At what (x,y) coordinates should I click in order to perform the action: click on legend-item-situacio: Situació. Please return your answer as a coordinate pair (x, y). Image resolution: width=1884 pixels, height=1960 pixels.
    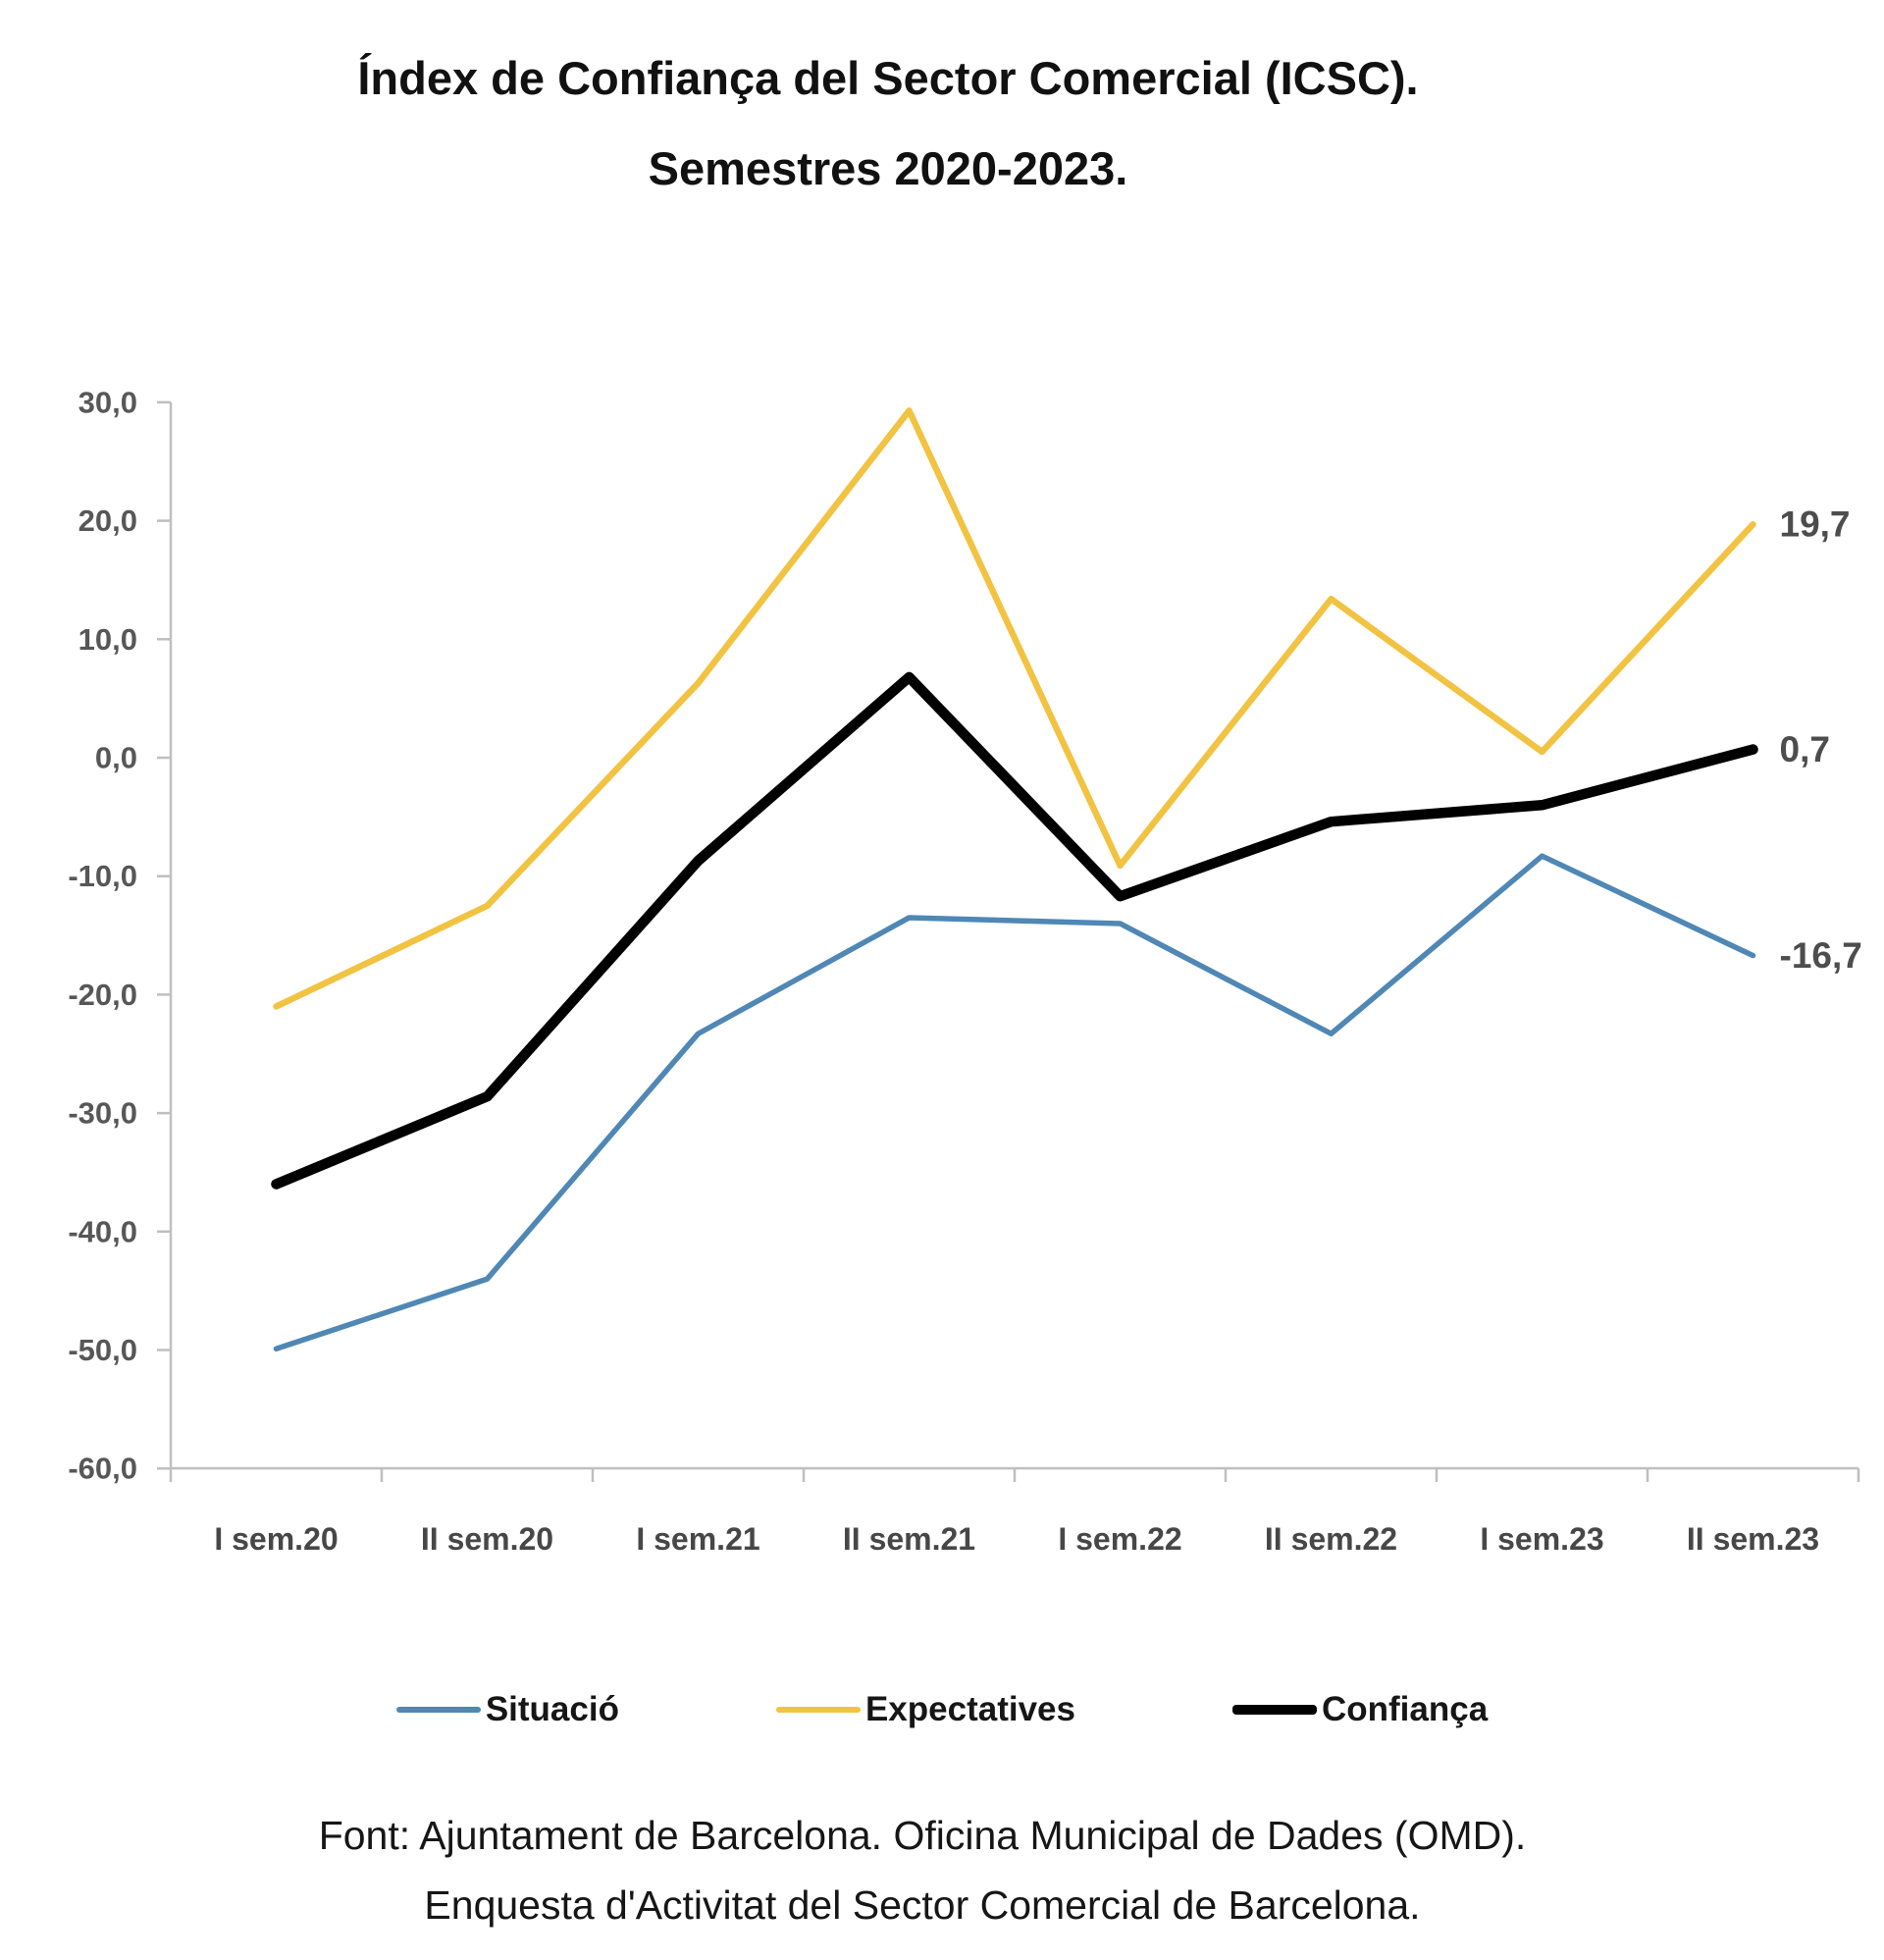
    Looking at the image, I should click on (507, 1709).